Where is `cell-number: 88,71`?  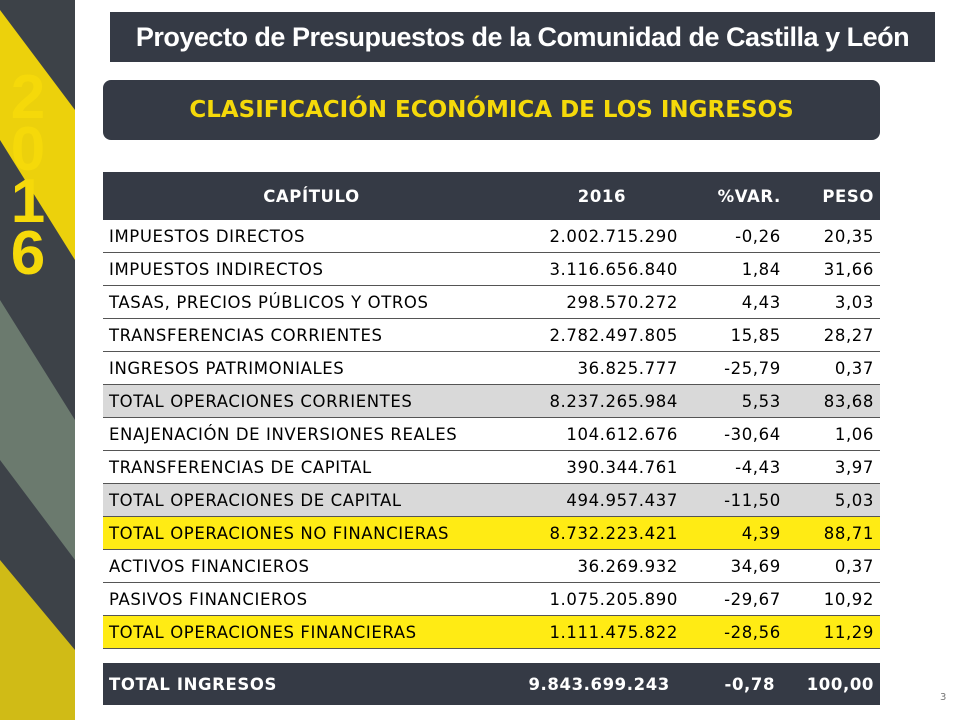
cell-number: 88,71 is located at coordinates (833, 533).